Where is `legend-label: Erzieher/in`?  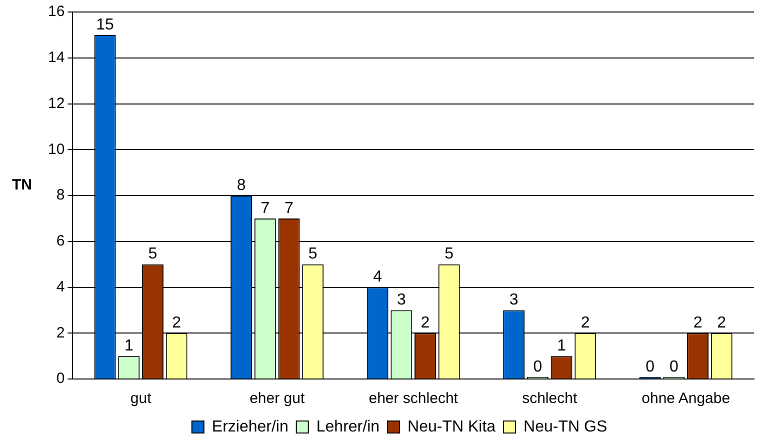 legend-label: Erzieher/in is located at coordinates (250, 427).